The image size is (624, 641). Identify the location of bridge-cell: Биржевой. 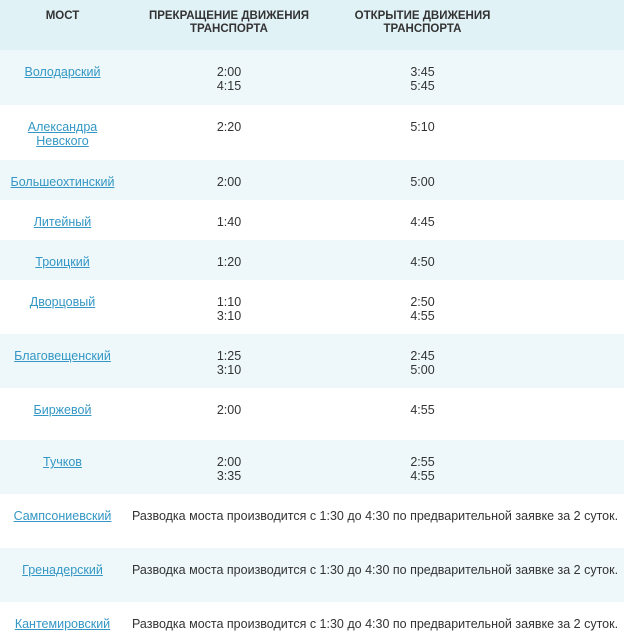
(62, 410).